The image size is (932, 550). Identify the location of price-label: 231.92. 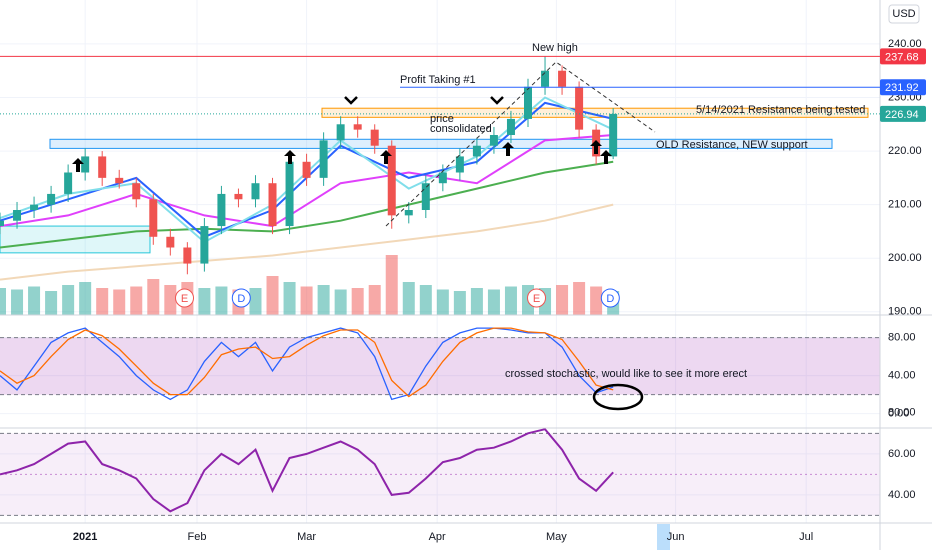
(902, 88).